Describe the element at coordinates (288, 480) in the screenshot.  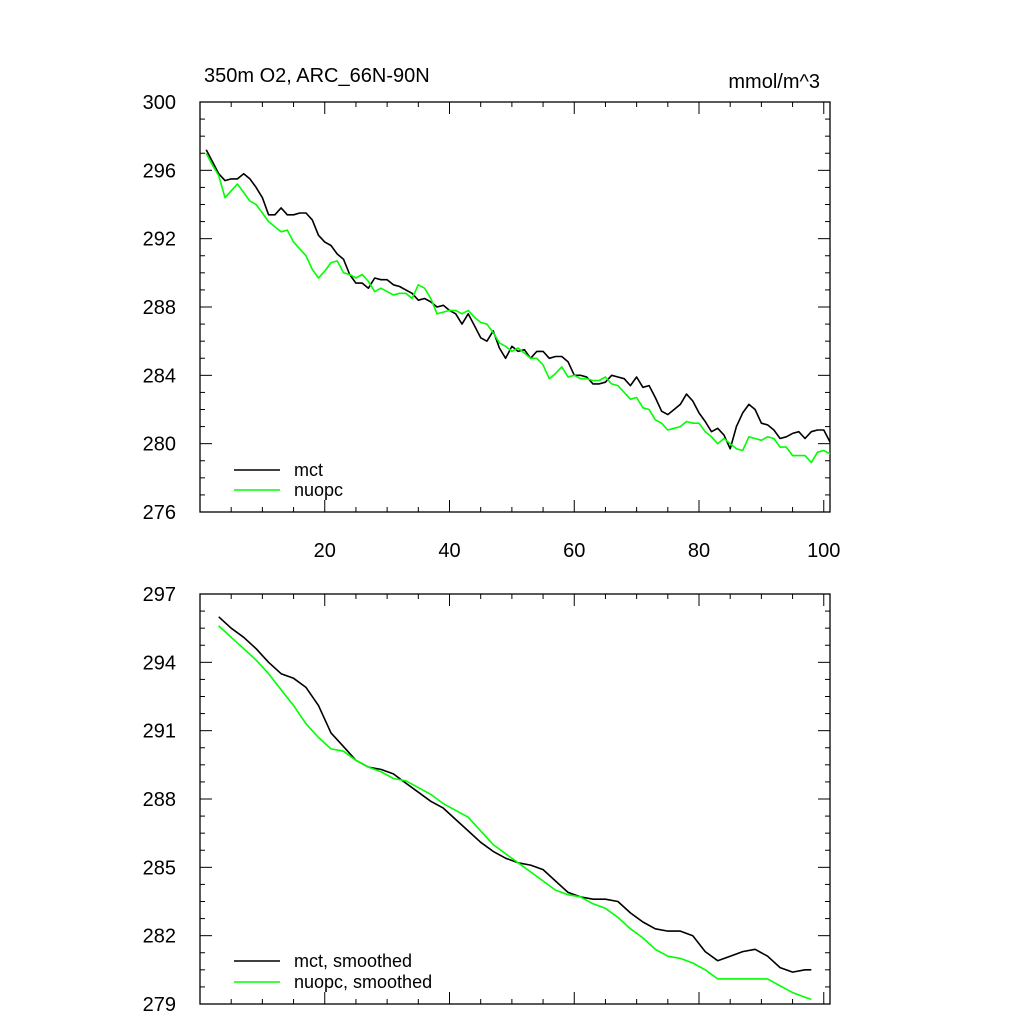
I see `legend: mct nuopc` at that location.